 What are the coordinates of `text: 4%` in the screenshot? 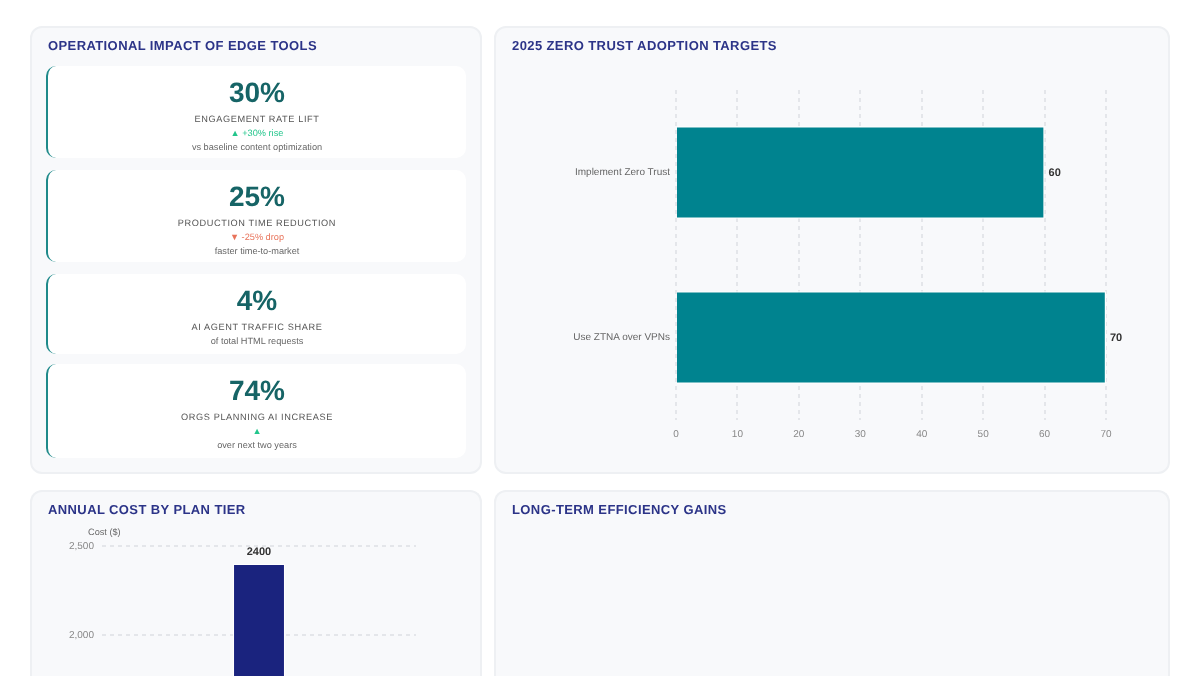 It's located at (257, 300).